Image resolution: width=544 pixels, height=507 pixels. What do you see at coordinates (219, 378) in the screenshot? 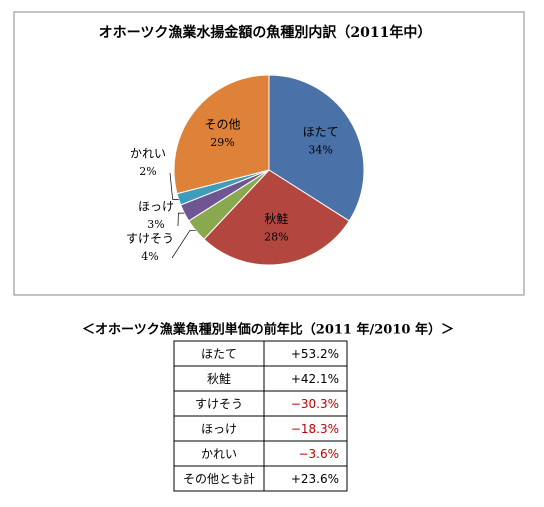
I see `row-name: 秋鮭` at bounding box center [219, 378].